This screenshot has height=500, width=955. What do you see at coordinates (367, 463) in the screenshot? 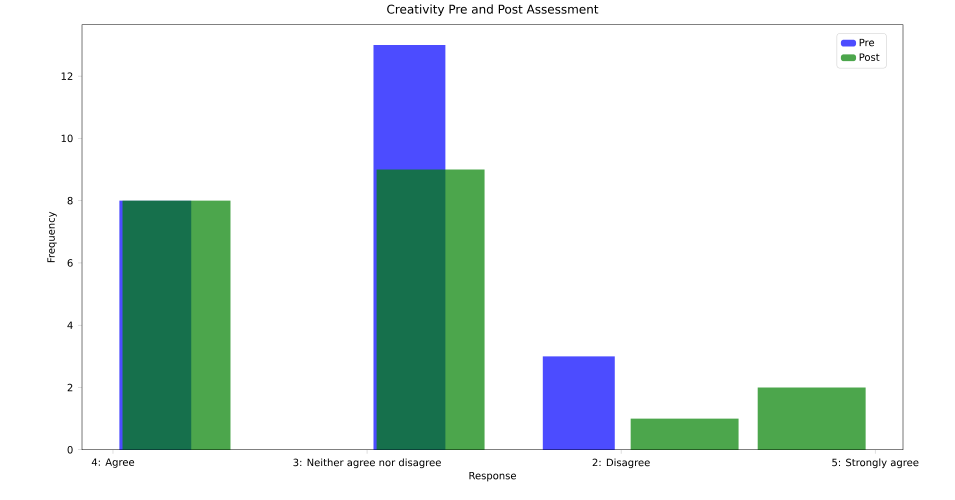
I see `x-tick-label: 3: Neither agree nor disagree` at bounding box center [367, 463].